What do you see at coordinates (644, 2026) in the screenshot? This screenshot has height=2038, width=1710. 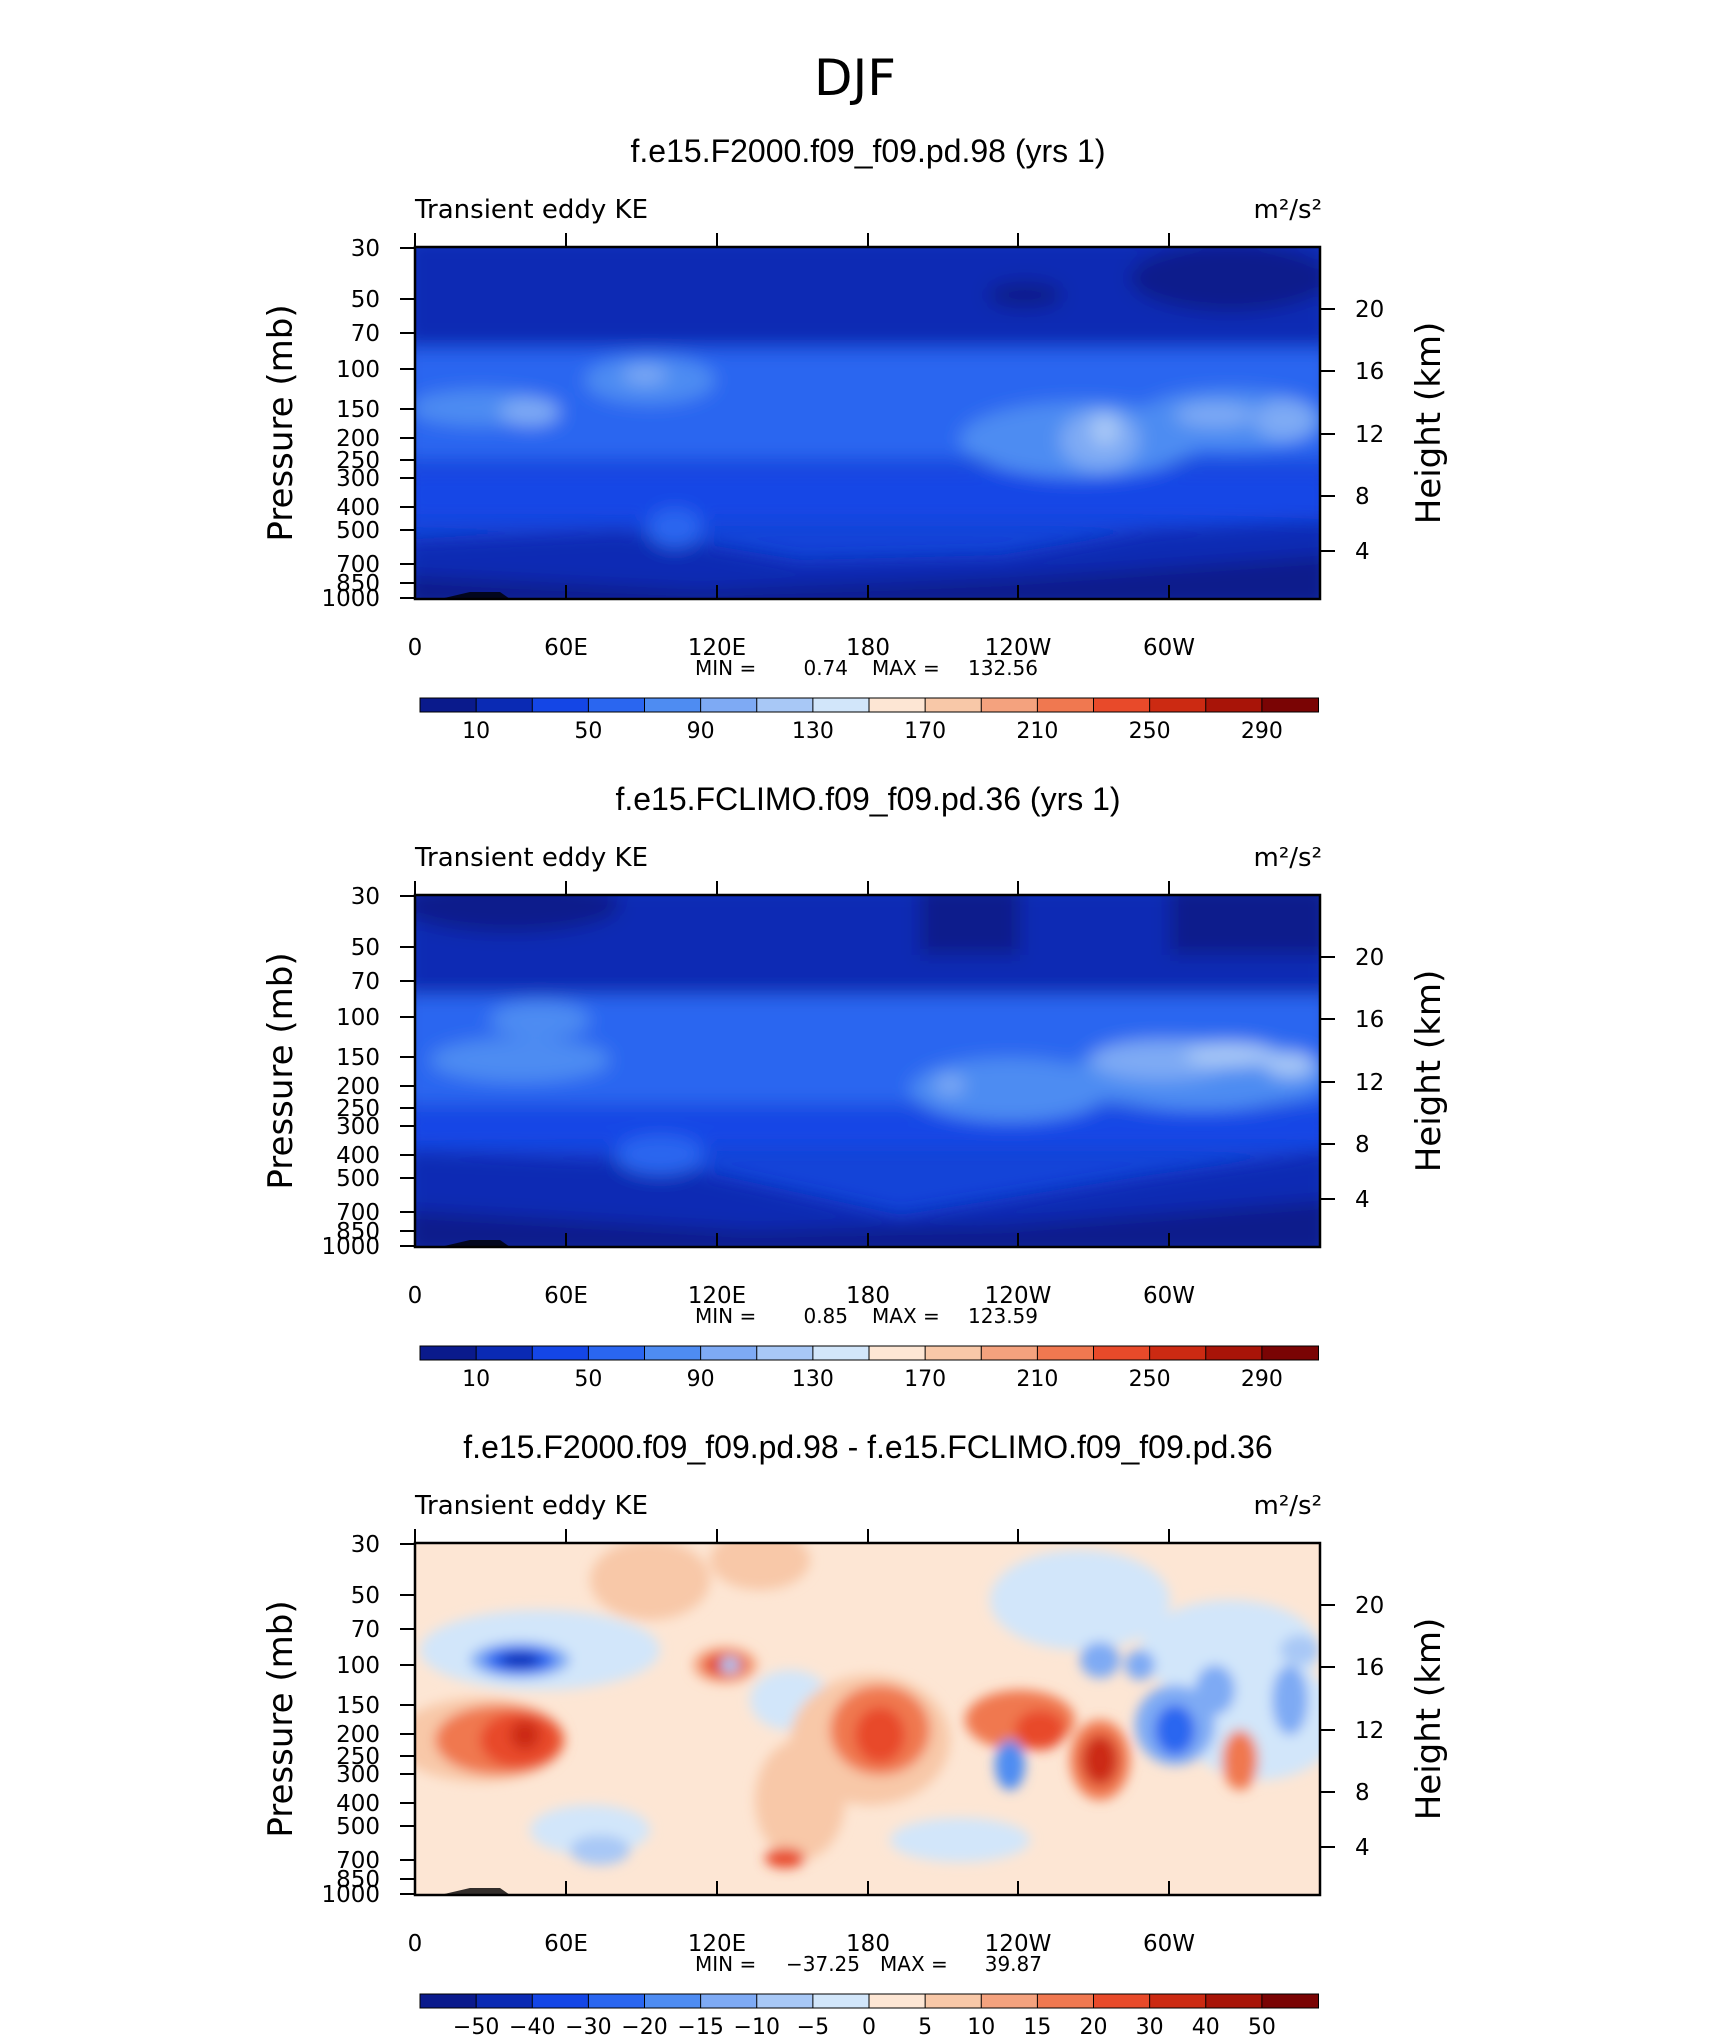 I see `colorbar-label: −20` at bounding box center [644, 2026].